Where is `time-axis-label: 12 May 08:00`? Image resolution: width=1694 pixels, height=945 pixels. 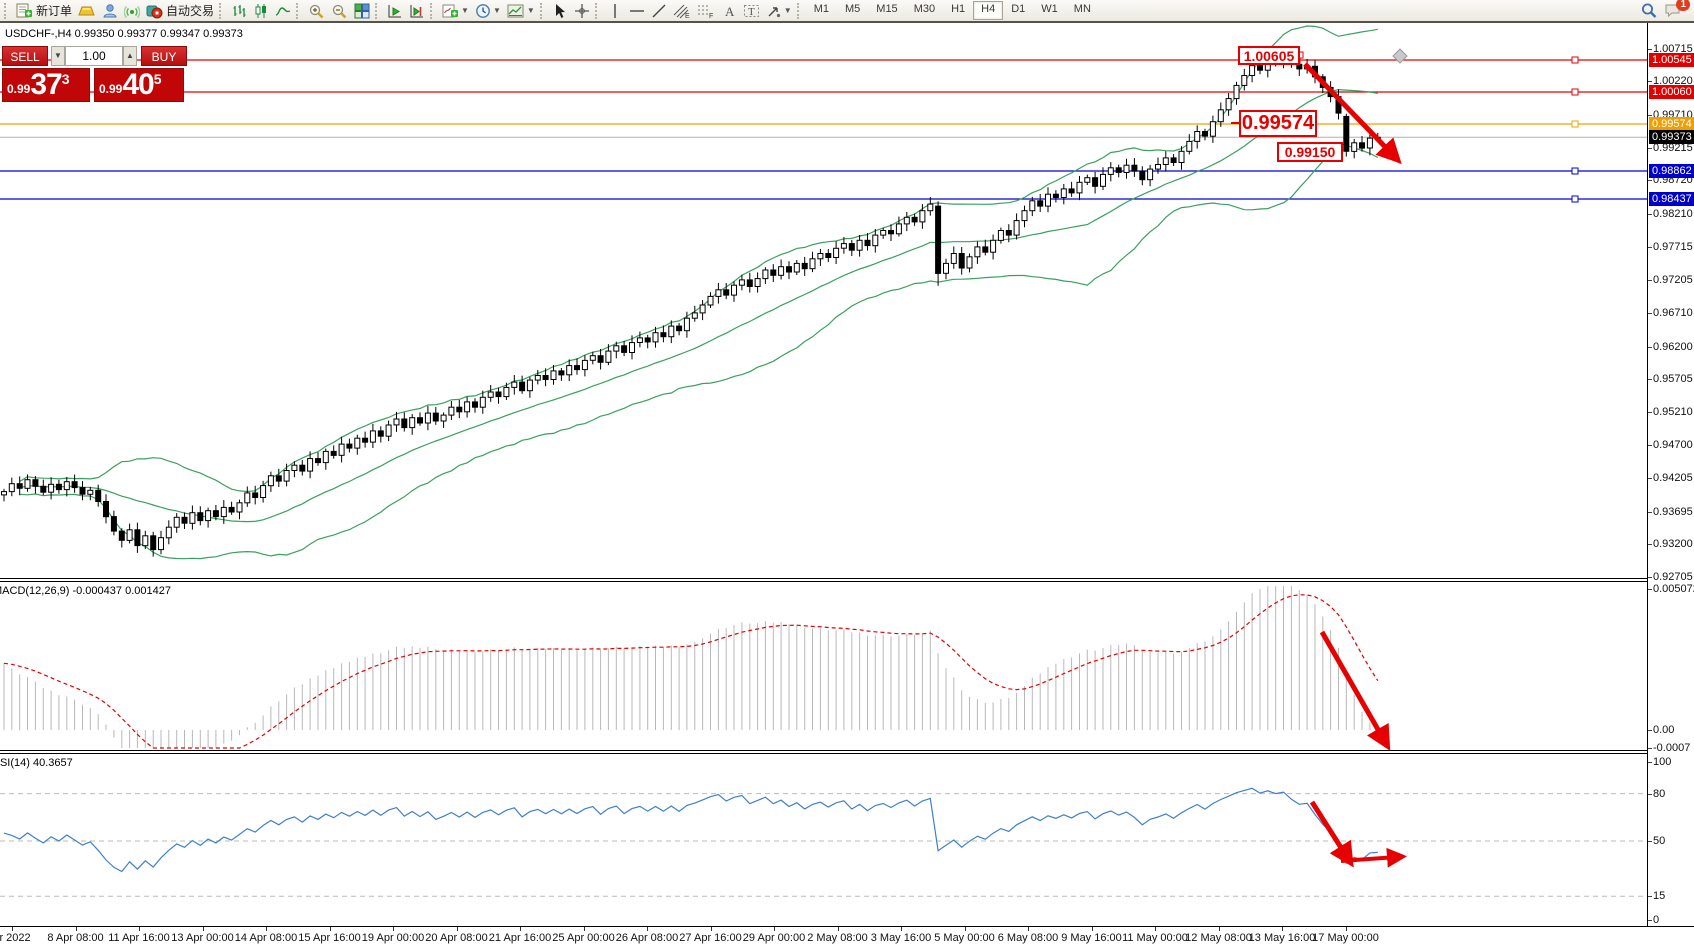
time-axis-label: 12 May 08:00 is located at coordinates (1218, 938).